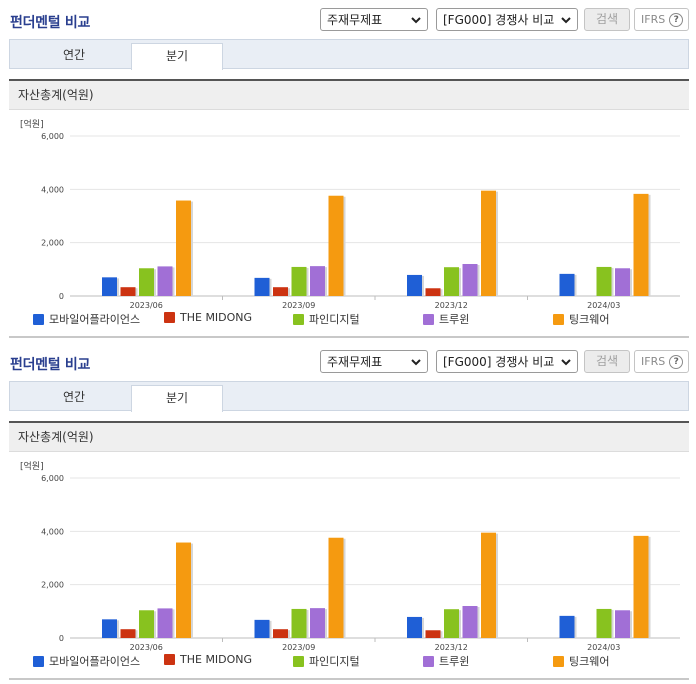  I want to click on x-tick-label: 2023/06, so click(146, 305).